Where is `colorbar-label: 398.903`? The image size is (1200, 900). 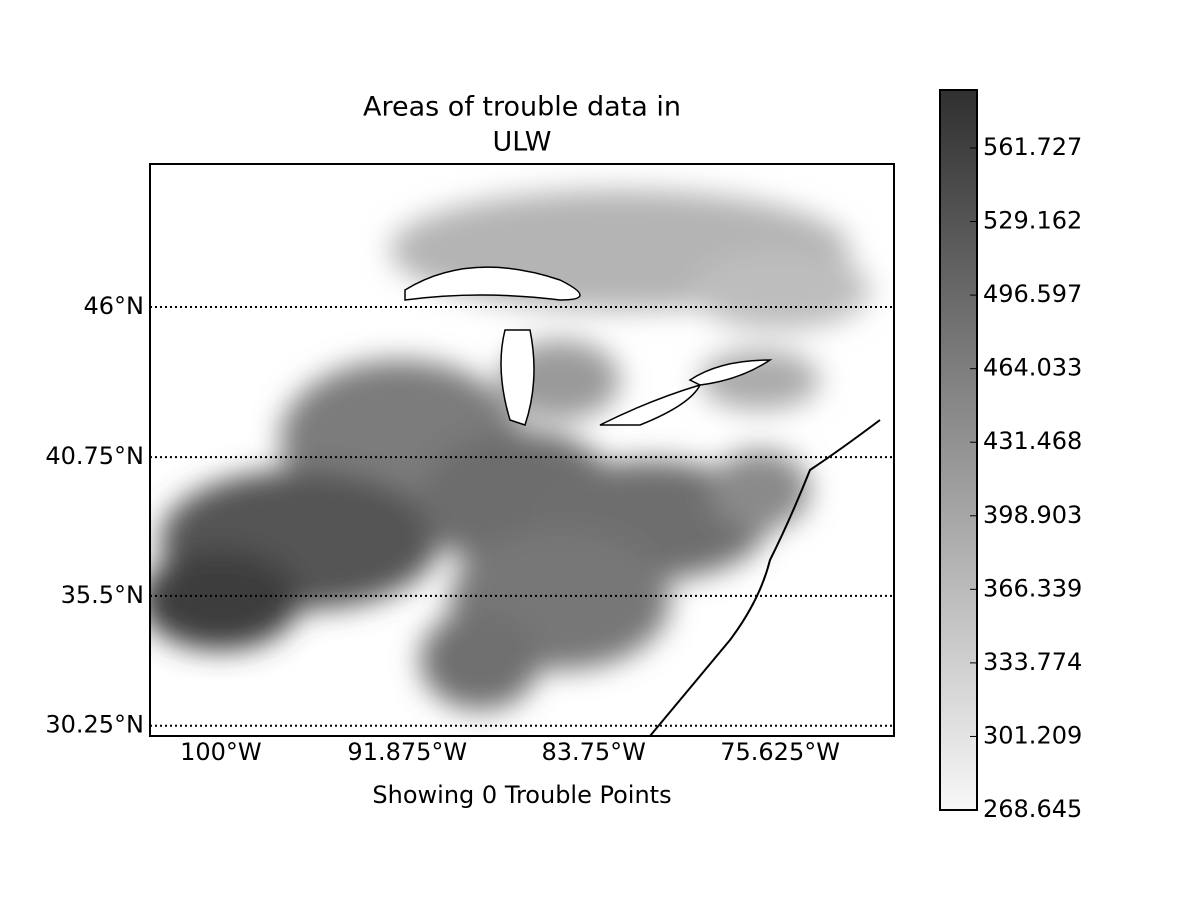 colorbar-label: 398.903 is located at coordinates (1032, 515).